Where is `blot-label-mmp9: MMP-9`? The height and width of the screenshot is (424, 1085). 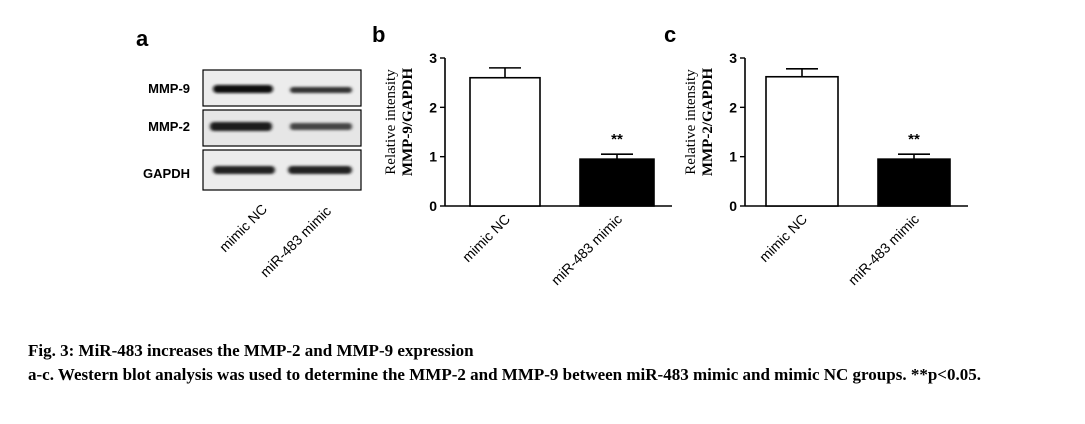 blot-label-mmp9: MMP-9 is located at coordinates (169, 88).